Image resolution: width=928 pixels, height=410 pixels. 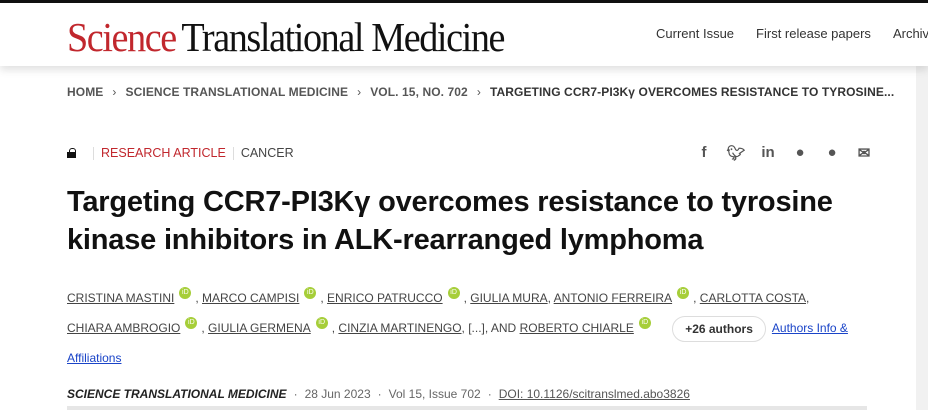 What do you see at coordinates (594, 394) in the screenshot?
I see `doi-link: DOI: 10.1126/scitranslmed.abo3826` at bounding box center [594, 394].